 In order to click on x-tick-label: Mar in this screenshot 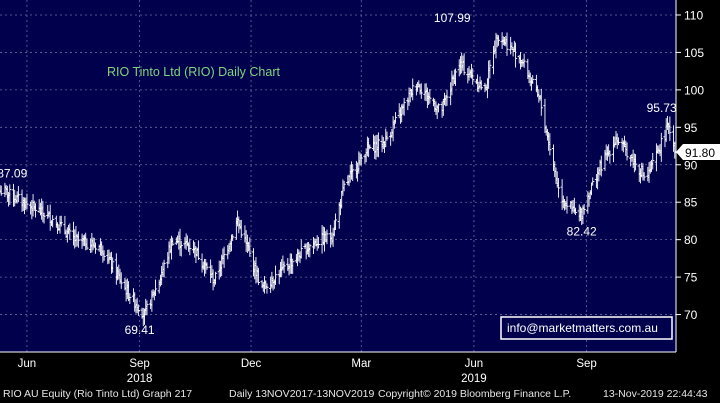, I will do `click(361, 364)`.